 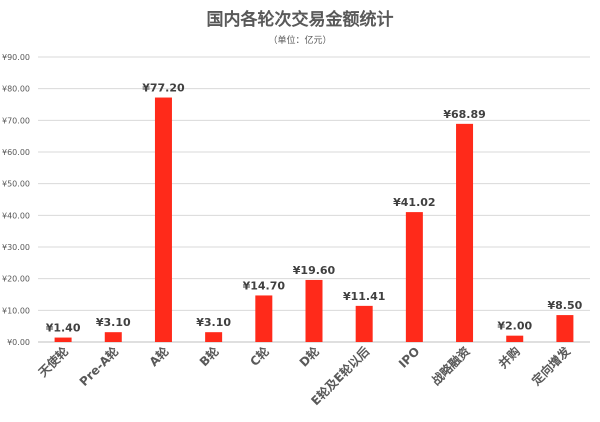 What do you see at coordinates (16, 57) in the screenshot?
I see `y-tick-label: ¥90.00` at bounding box center [16, 57].